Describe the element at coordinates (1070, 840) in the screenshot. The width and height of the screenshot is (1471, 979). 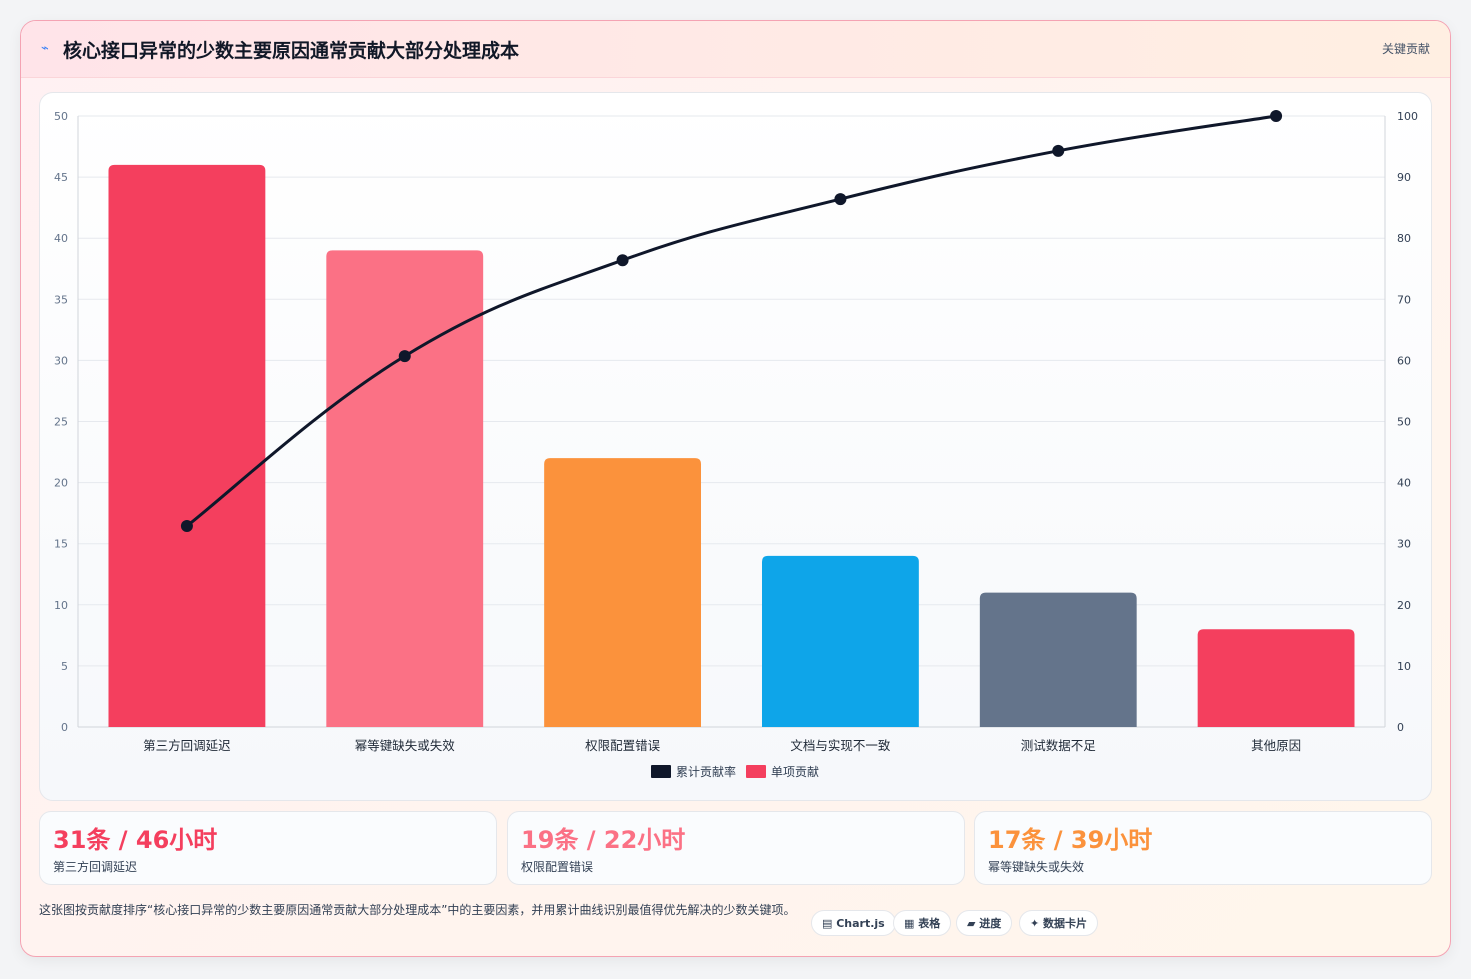
I see `stat-value: 17条 / 39小时` at that location.